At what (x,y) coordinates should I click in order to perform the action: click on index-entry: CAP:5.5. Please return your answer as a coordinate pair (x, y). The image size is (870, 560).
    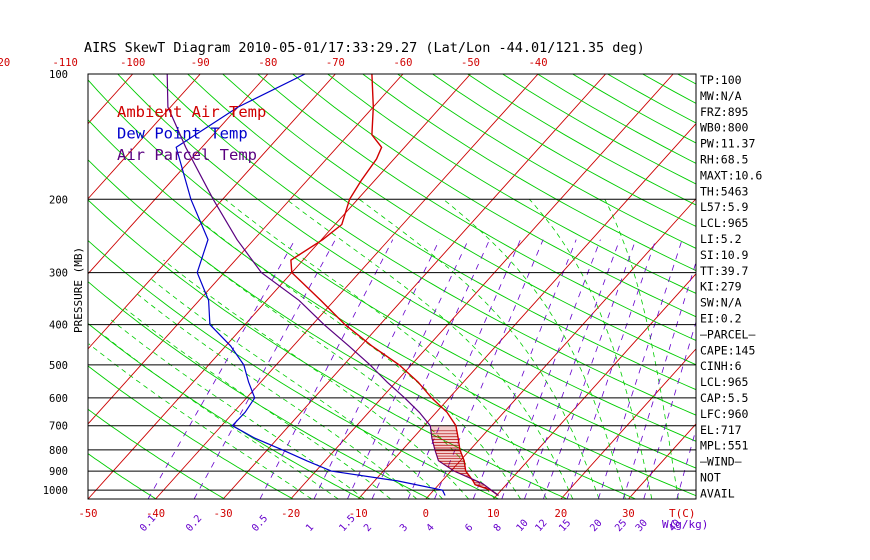
    Looking at the image, I should click on (724, 398).